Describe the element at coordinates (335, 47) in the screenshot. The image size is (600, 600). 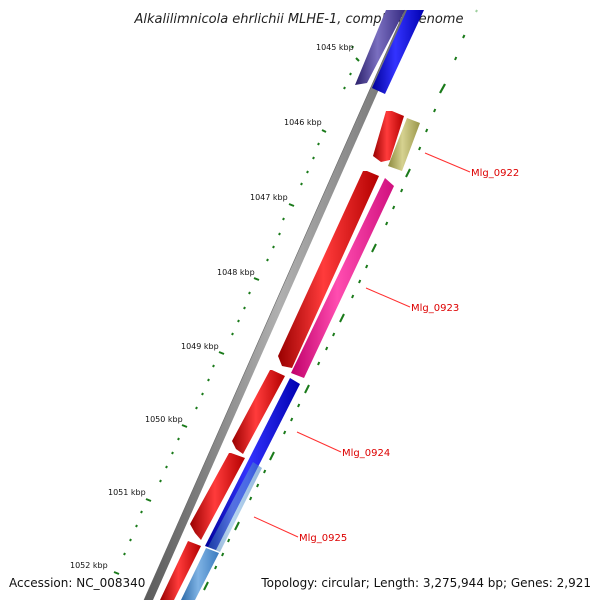
I see `tick-label-1045: 1045 kbp` at that location.